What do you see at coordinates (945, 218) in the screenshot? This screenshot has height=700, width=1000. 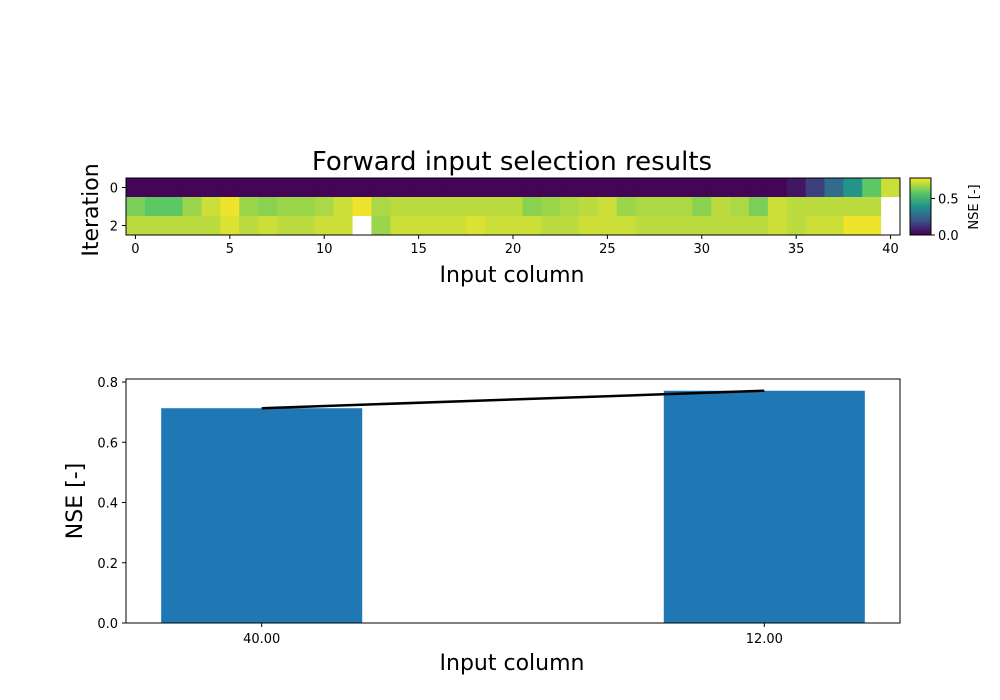 I see `colorbar-ticks: 0.0 0.5` at bounding box center [945, 218].